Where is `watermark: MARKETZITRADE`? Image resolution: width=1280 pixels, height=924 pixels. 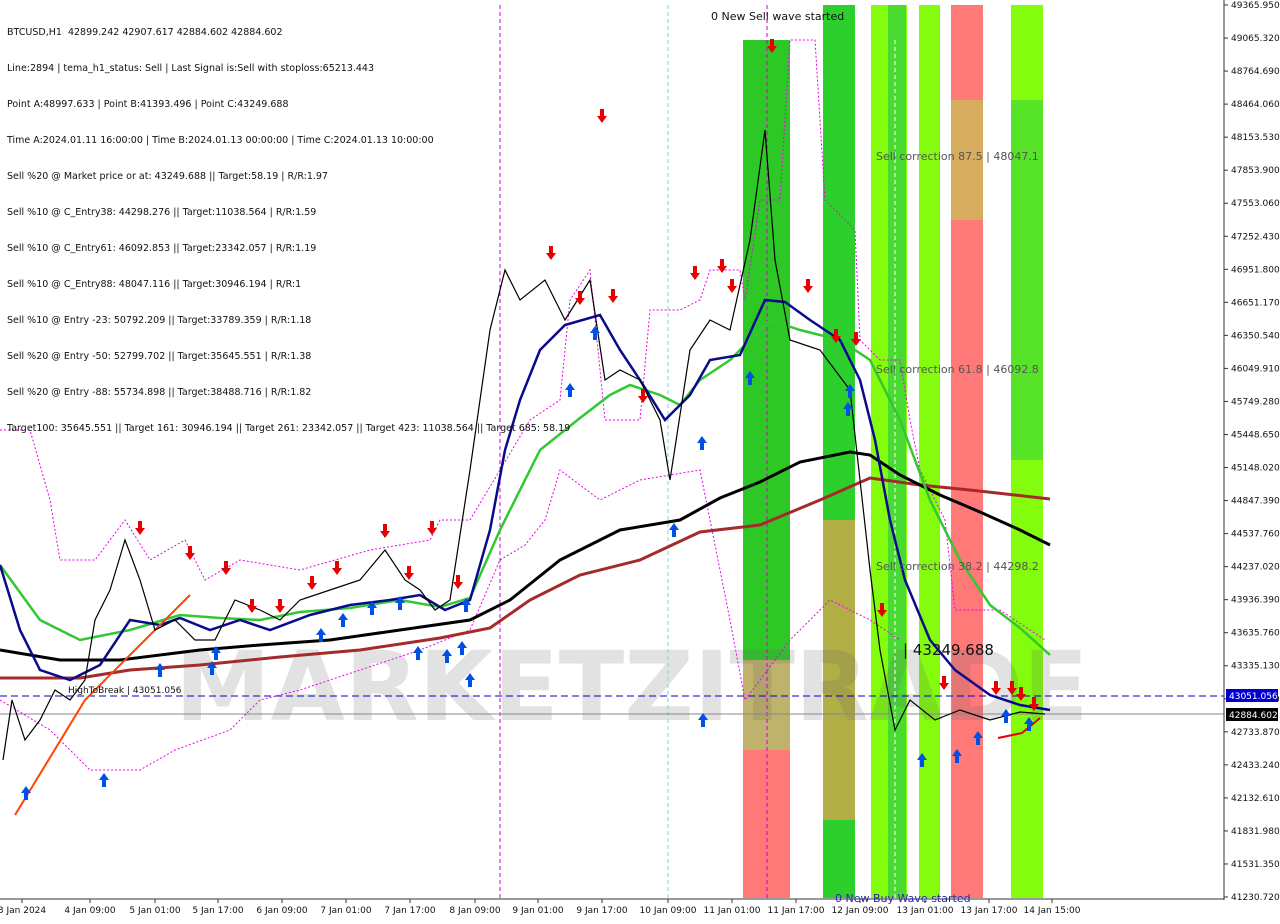 watermark: MARKETZITRADE is located at coordinates (632, 687).